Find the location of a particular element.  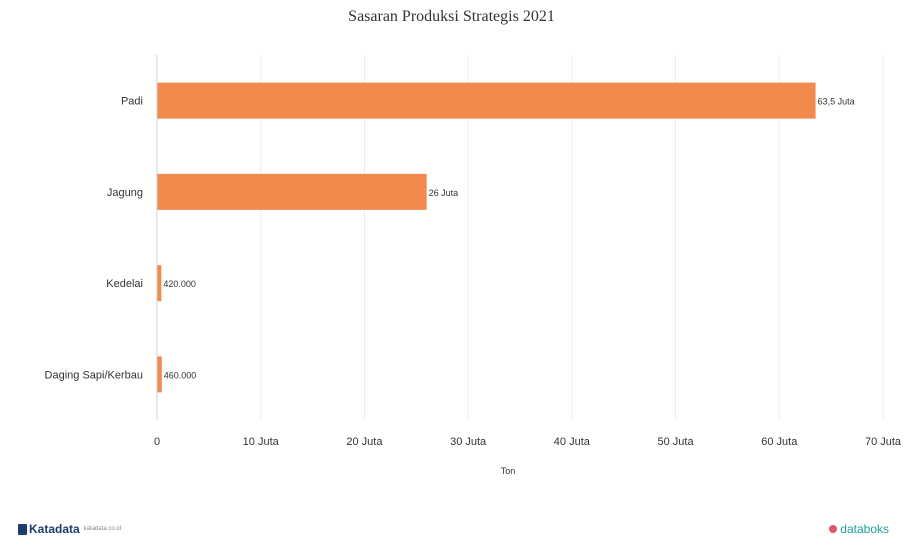

databoks-icon is located at coordinates (833, 529).